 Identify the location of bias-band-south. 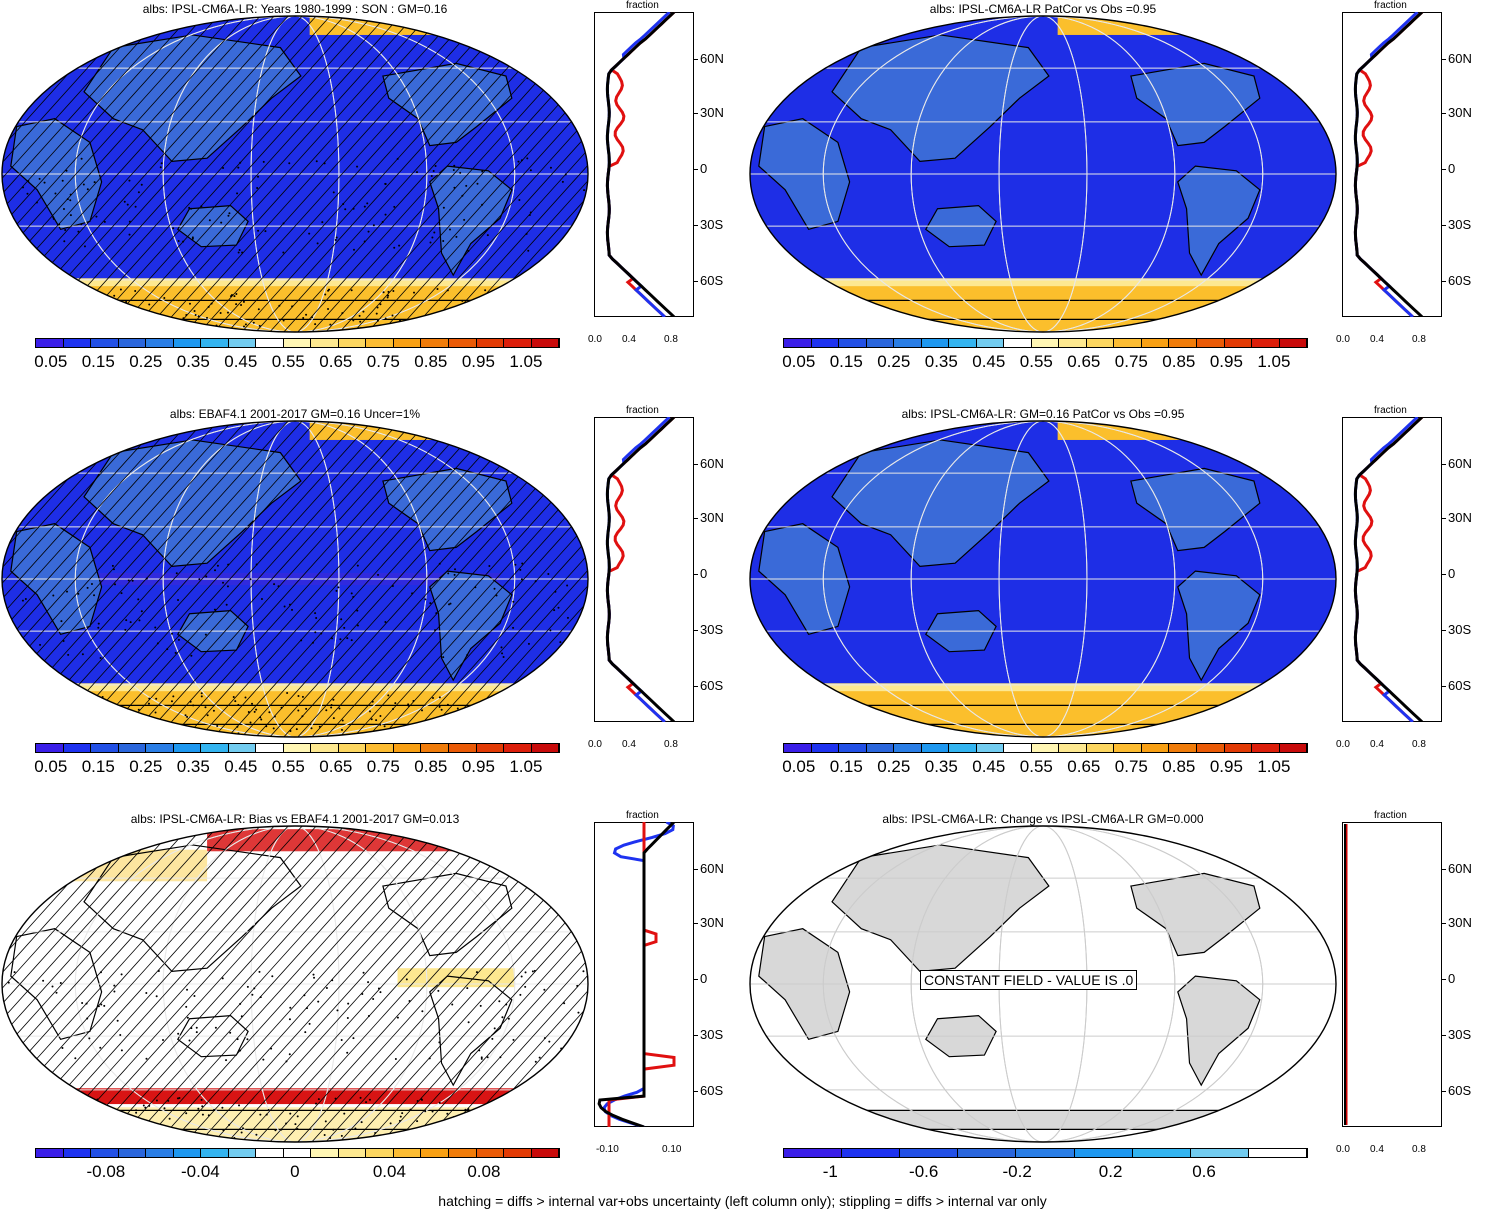
(295, 1096).